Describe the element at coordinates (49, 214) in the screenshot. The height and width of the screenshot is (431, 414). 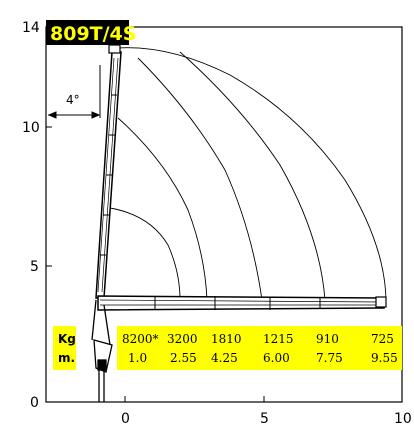
I see `y-tick-marks` at that location.